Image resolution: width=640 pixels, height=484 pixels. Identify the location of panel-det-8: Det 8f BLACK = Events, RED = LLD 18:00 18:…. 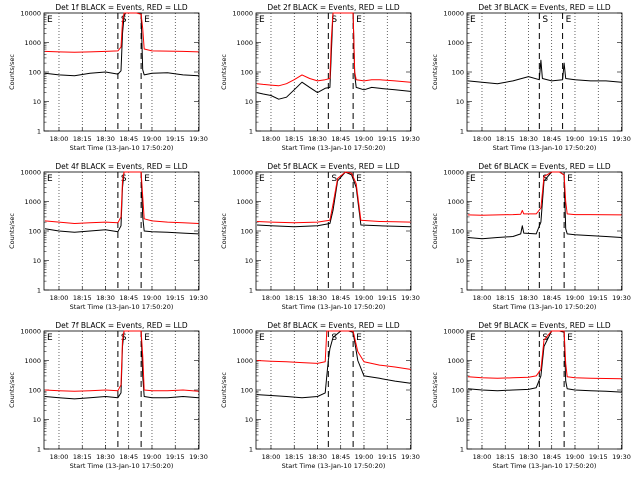
(320, 395).